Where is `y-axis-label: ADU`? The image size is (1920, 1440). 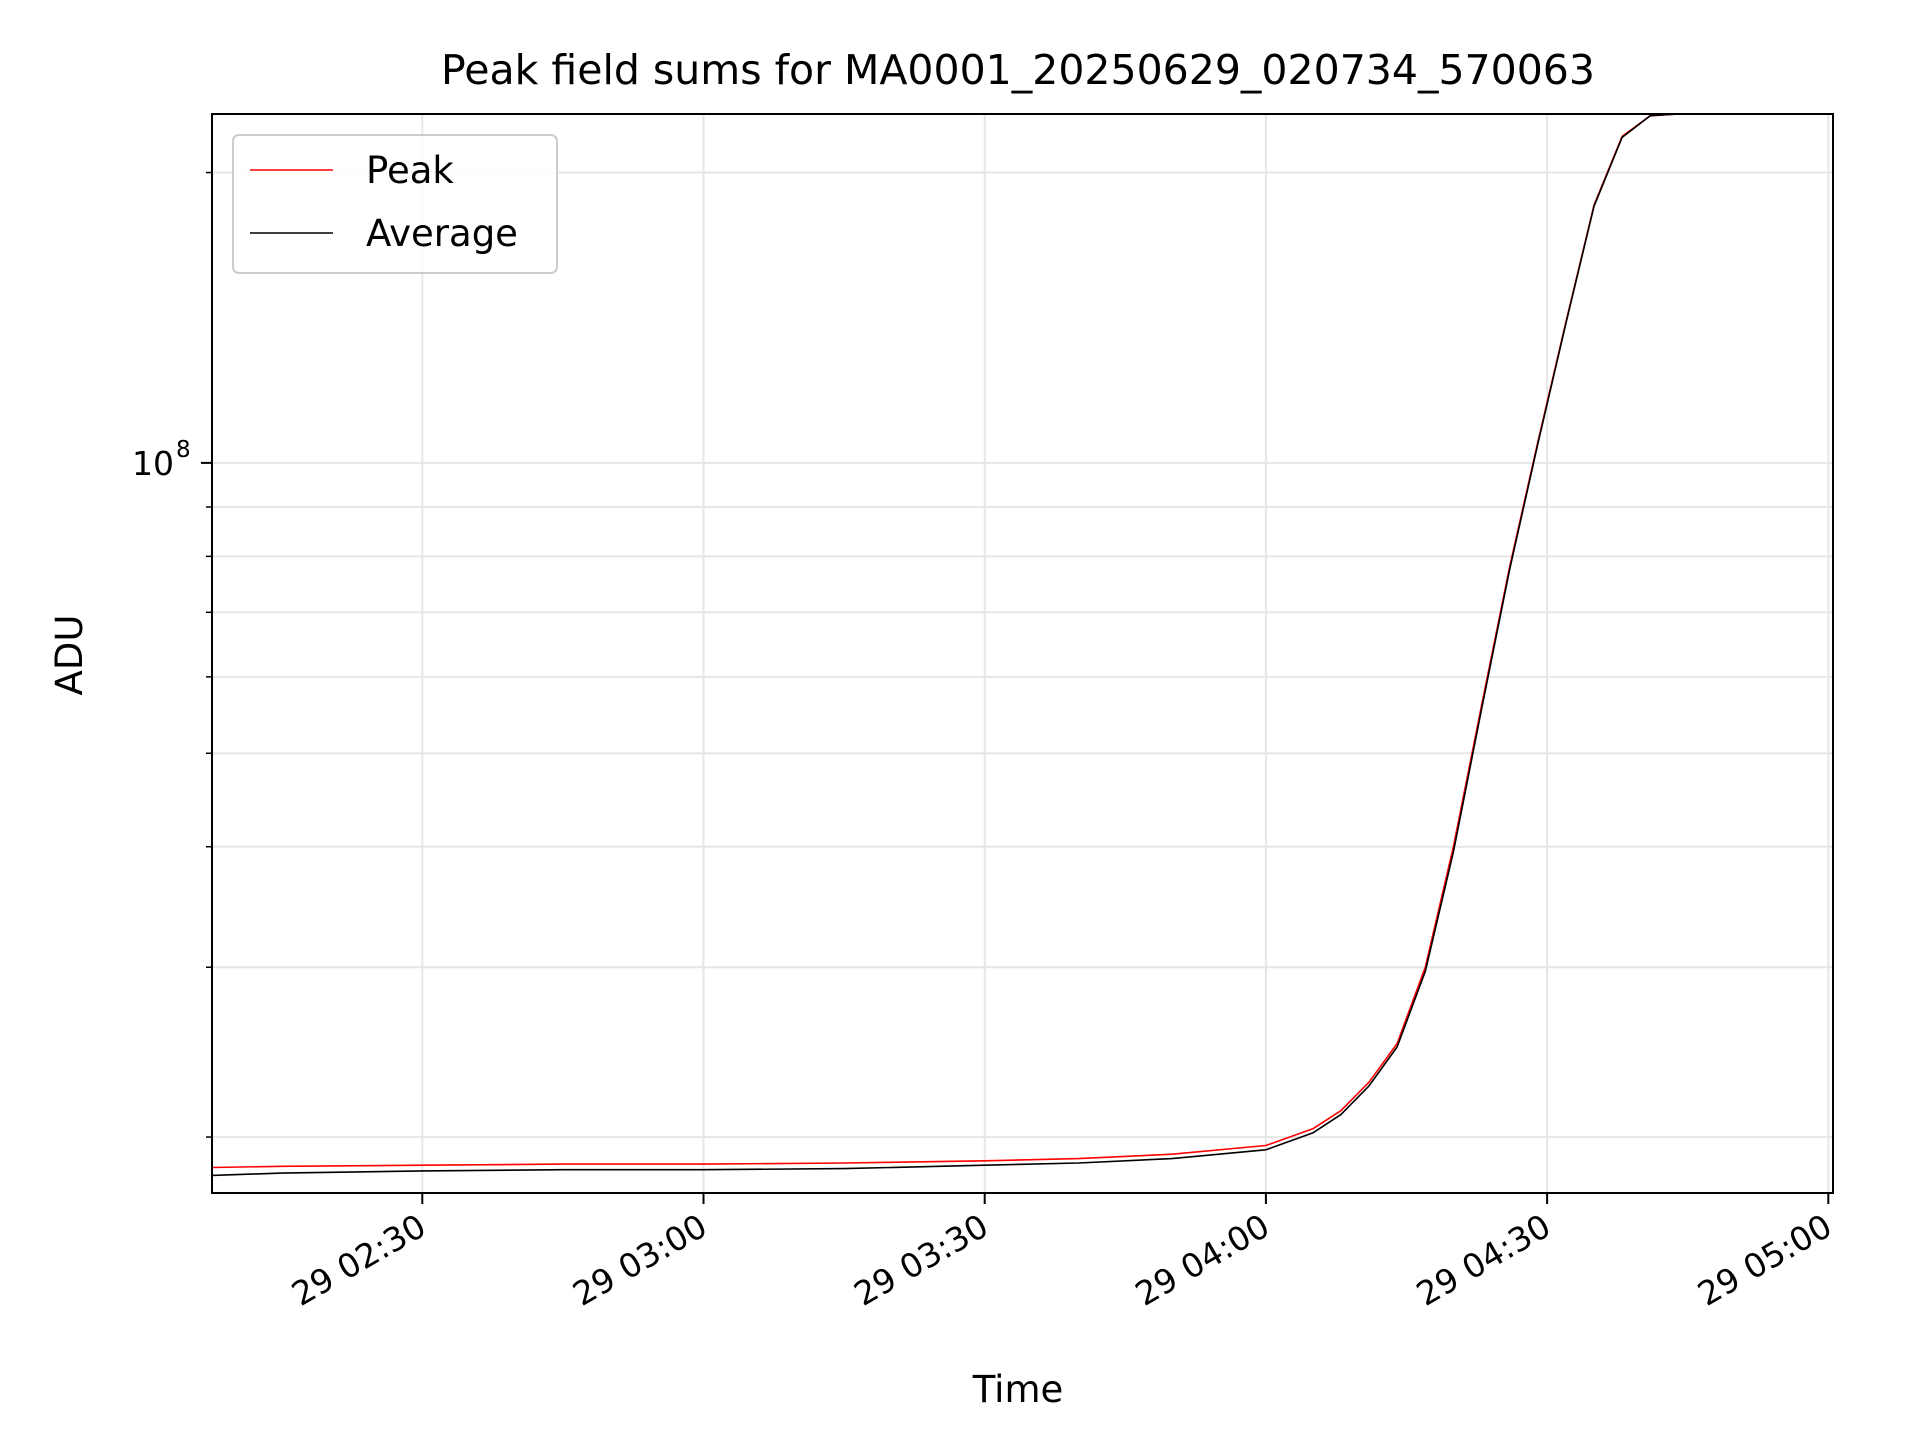
y-axis-label: ADU is located at coordinates (69, 655).